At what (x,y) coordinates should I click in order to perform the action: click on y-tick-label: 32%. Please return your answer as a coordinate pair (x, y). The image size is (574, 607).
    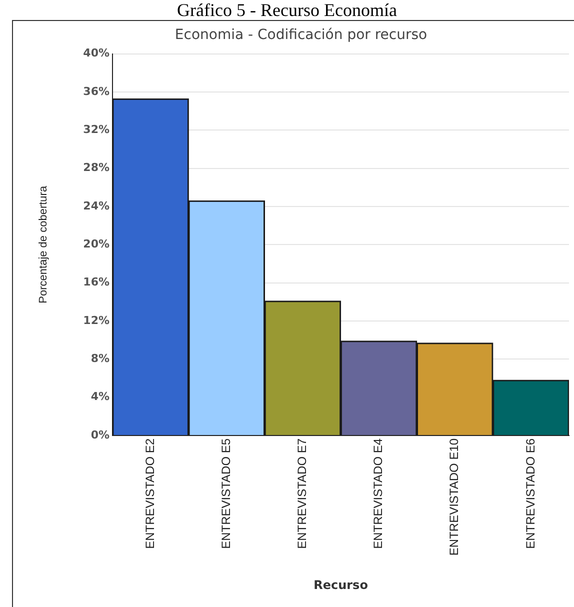
    Looking at the image, I should click on (96, 129).